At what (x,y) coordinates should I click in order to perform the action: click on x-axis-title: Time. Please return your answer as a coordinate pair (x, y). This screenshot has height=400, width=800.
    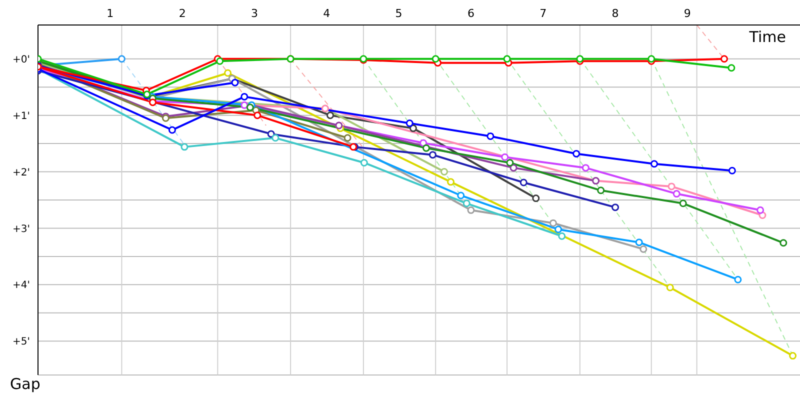
    Looking at the image, I should click on (767, 37).